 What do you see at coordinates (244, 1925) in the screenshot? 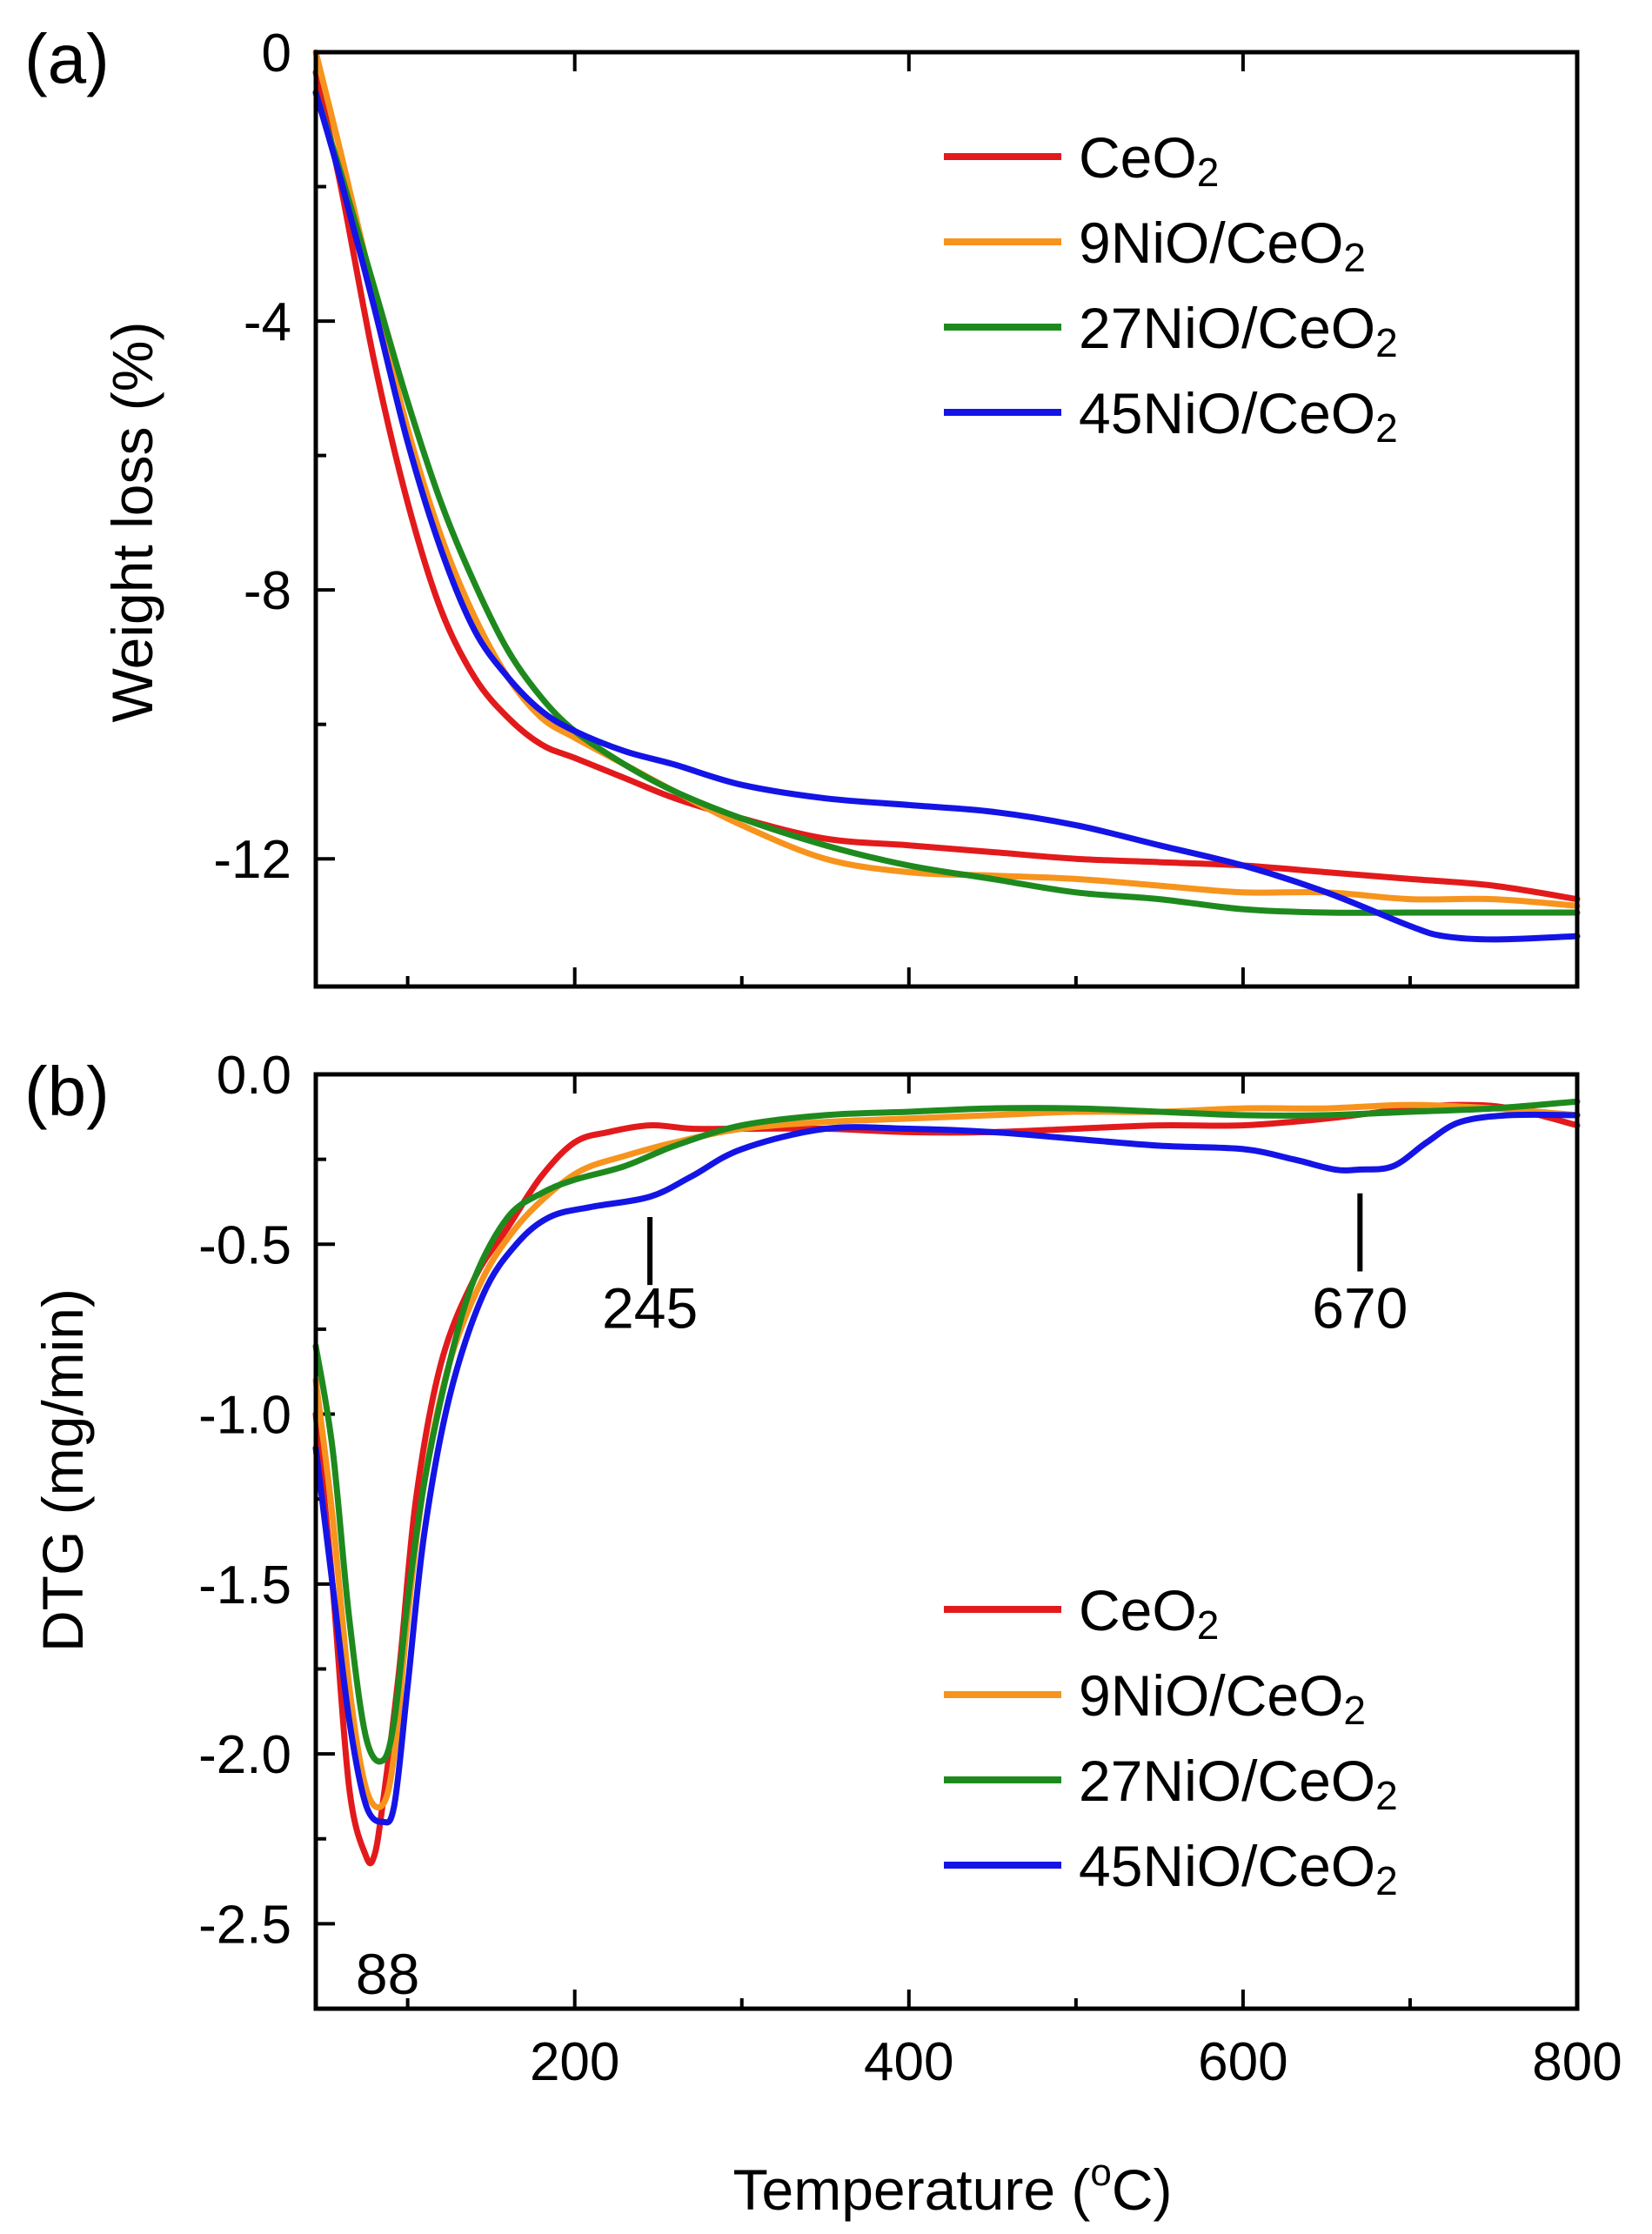
I see `panel-b-y-tick-label: -2.5` at bounding box center [244, 1925].